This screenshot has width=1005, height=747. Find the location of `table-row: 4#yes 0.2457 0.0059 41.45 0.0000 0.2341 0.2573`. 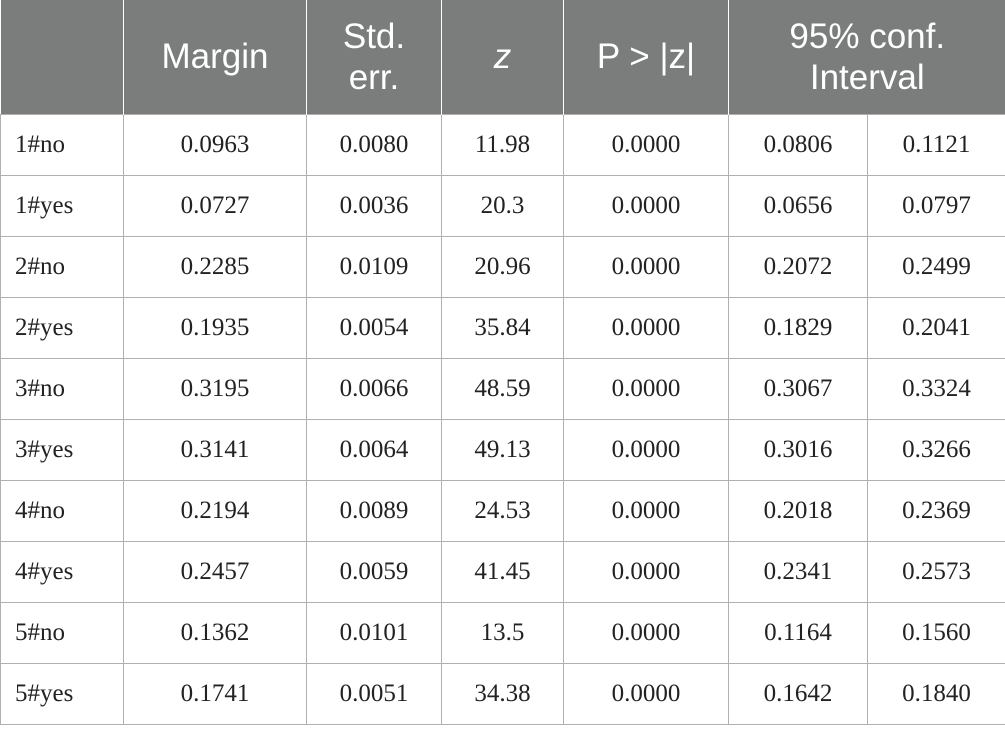

table-row: 4#yes 0.2457 0.0059 41.45 0.0000 0.2341 0.2573 is located at coordinates (502, 571).